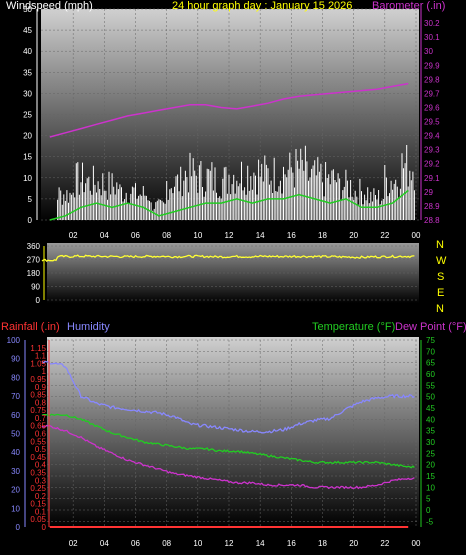  I want to click on temp-y-tick: 10, so click(430, 487).